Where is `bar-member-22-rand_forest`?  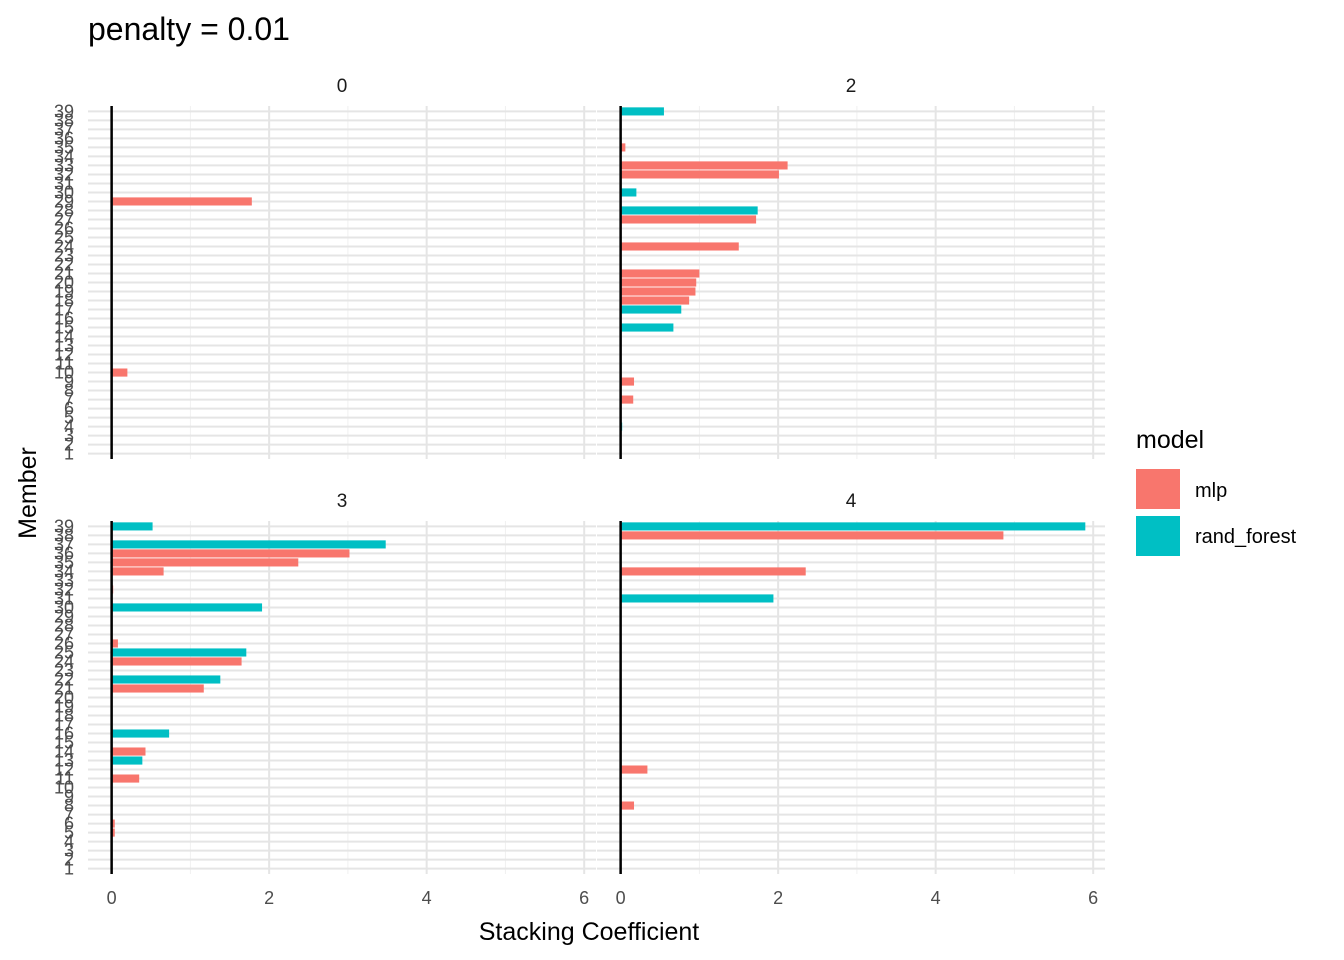 bar-member-22-rand_forest is located at coordinates (166, 679).